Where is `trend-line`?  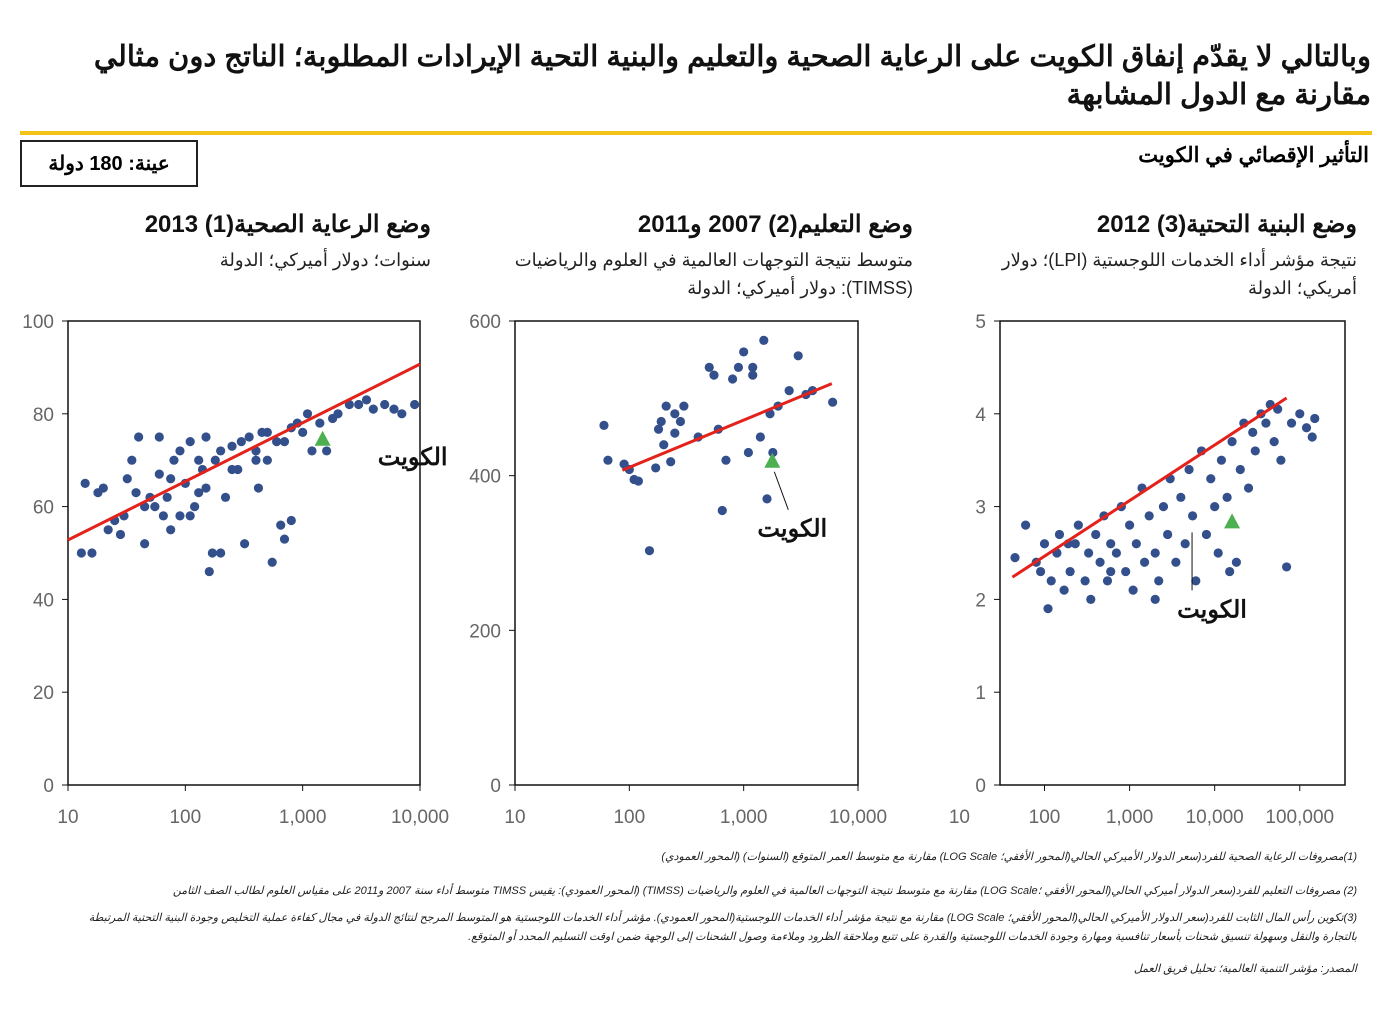
trend-line is located at coordinates (1149, 487).